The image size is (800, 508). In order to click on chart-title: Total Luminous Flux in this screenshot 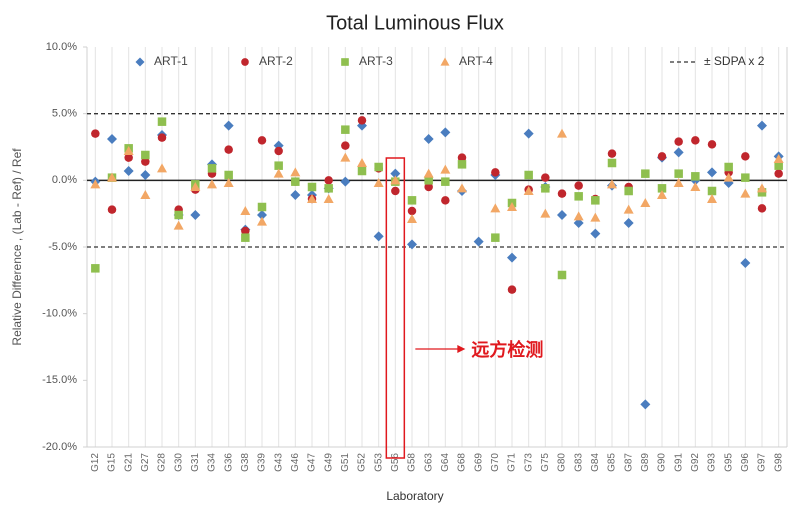, I will do `click(415, 23)`.